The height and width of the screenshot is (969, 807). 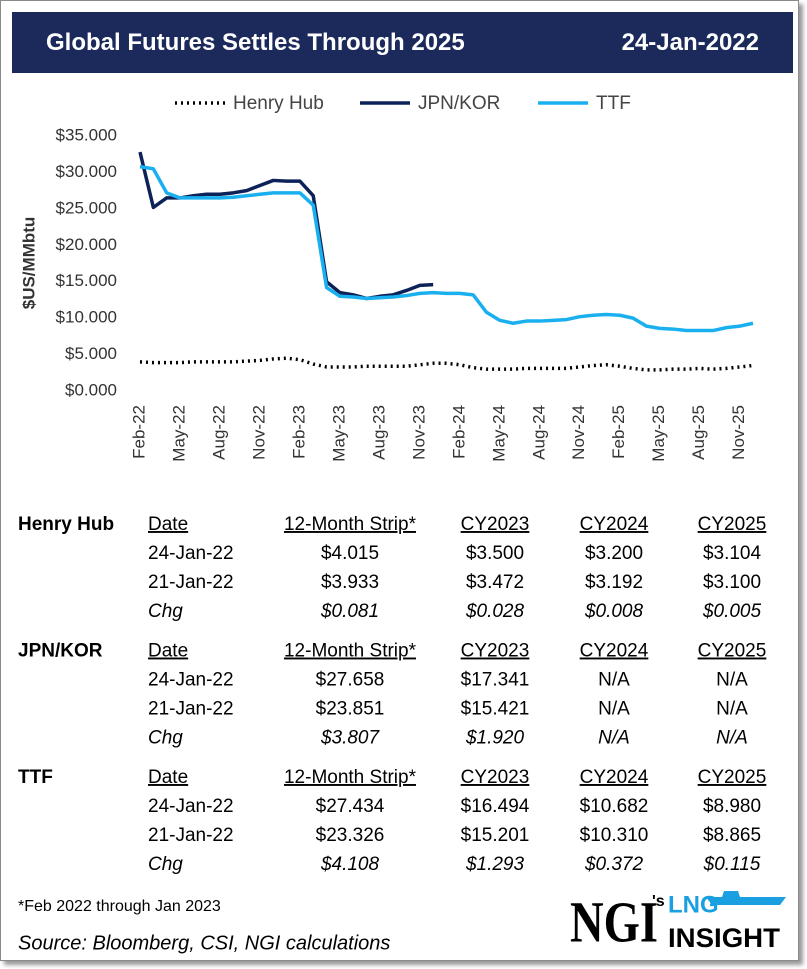 I want to click on y-tick-label: $25.000, so click(x=86, y=207).